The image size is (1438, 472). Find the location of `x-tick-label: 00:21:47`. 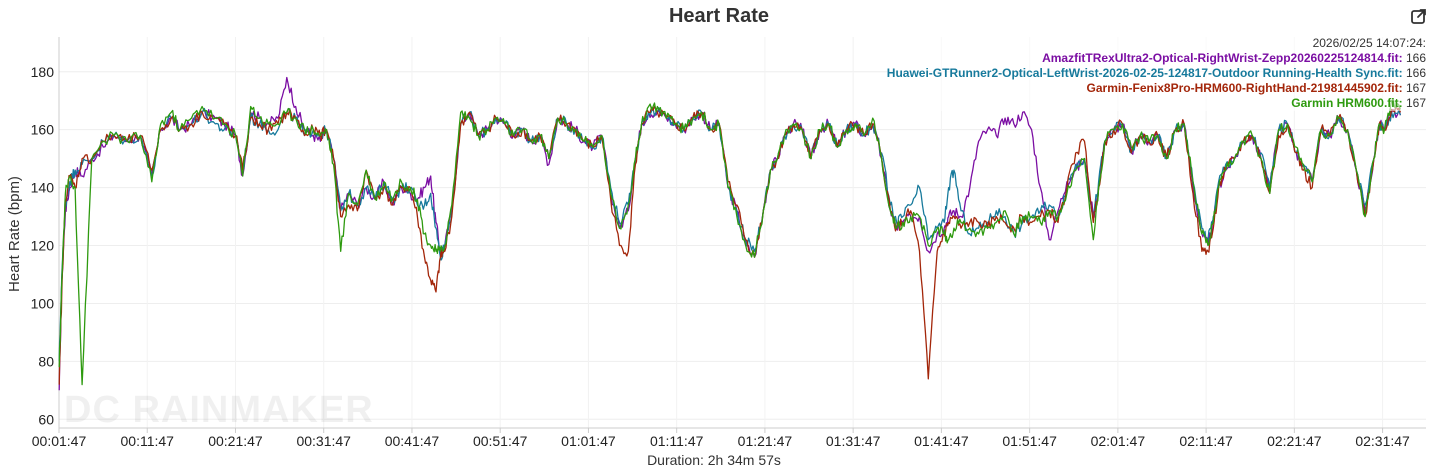

x-tick-label: 00:21:47 is located at coordinates (235, 441).